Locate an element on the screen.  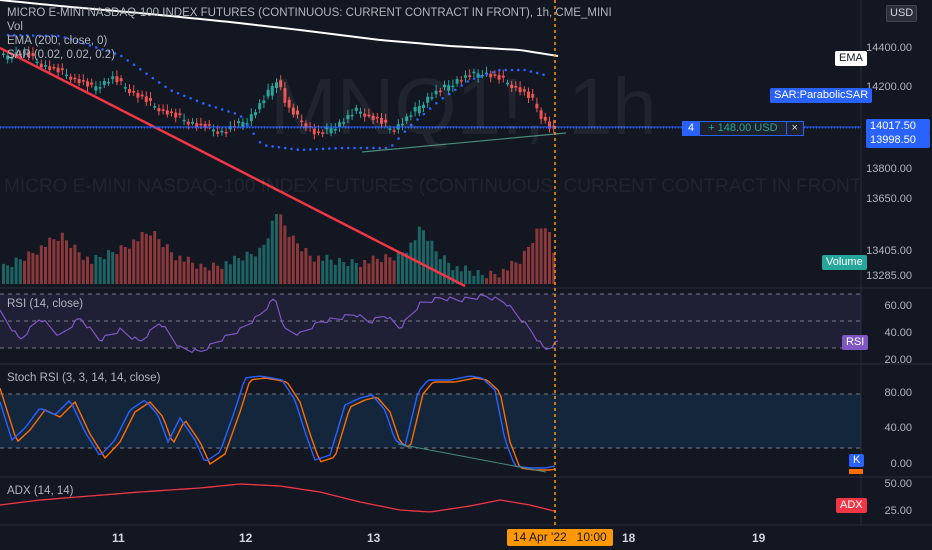
stoch-k-tag: K is located at coordinates (857, 460).